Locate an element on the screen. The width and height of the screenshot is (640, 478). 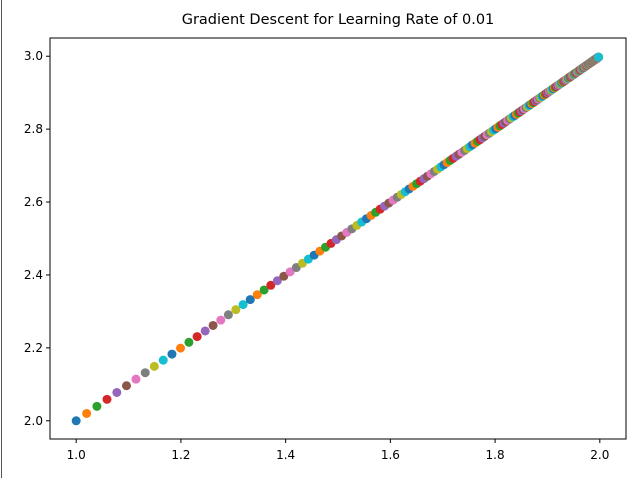
x-tick-label: 1.4 is located at coordinates (285, 455).